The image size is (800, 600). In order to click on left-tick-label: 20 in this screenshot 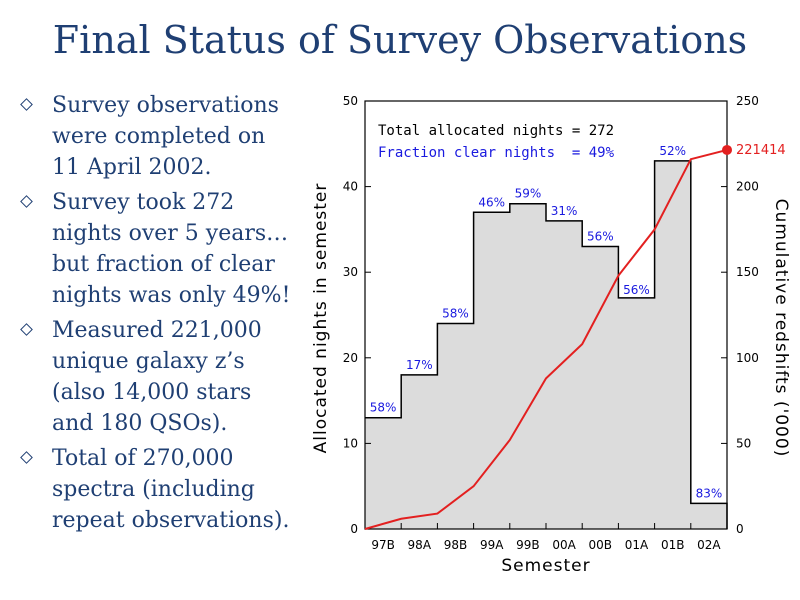, I will do `click(350, 358)`.